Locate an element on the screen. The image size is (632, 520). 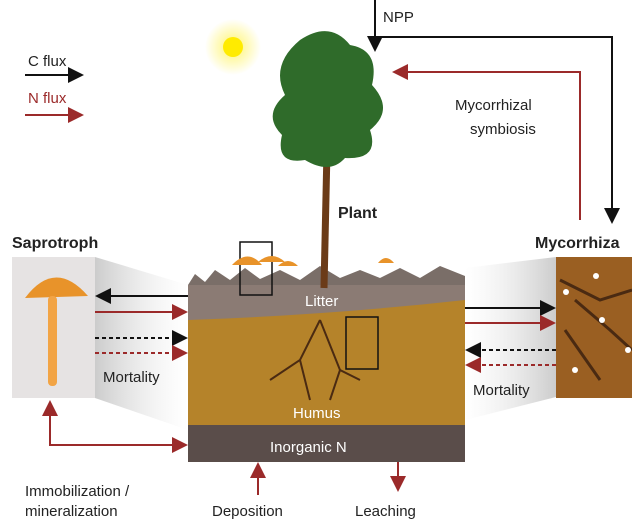
leaching-label: Leaching is located at coordinates (385, 511).